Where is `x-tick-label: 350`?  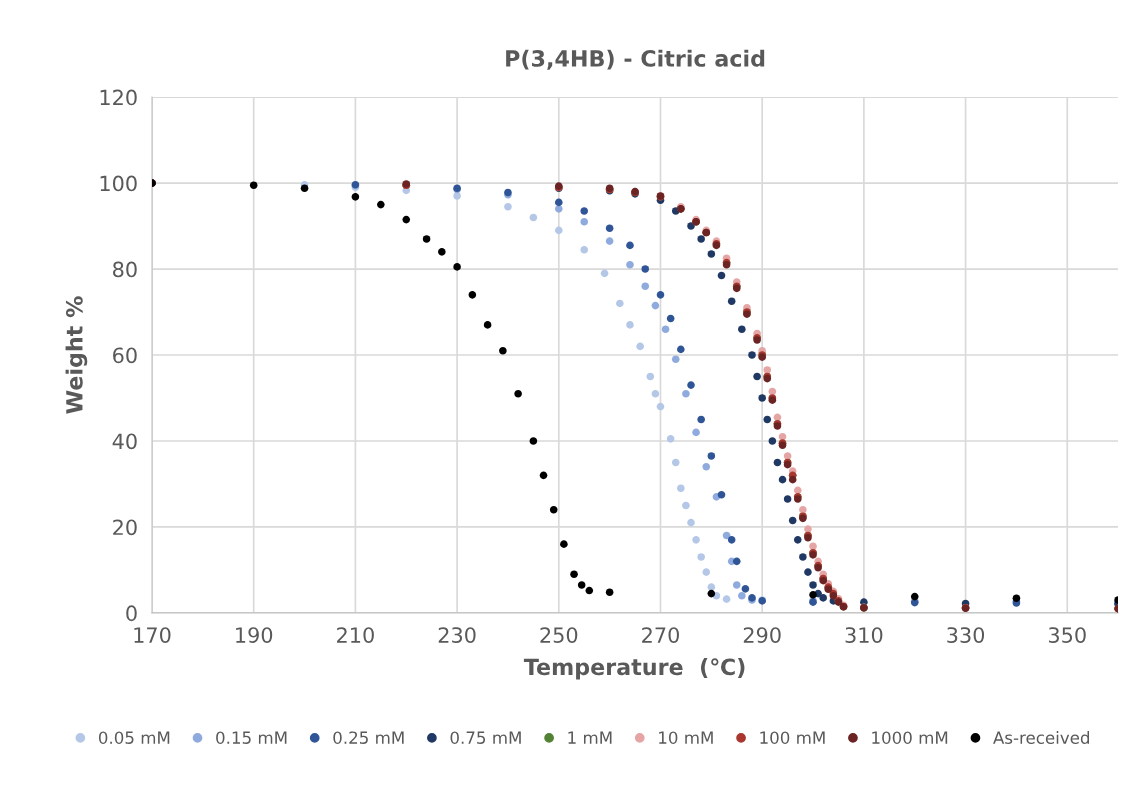
x-tick-label: 350 is located at coordinates (1067, 635).